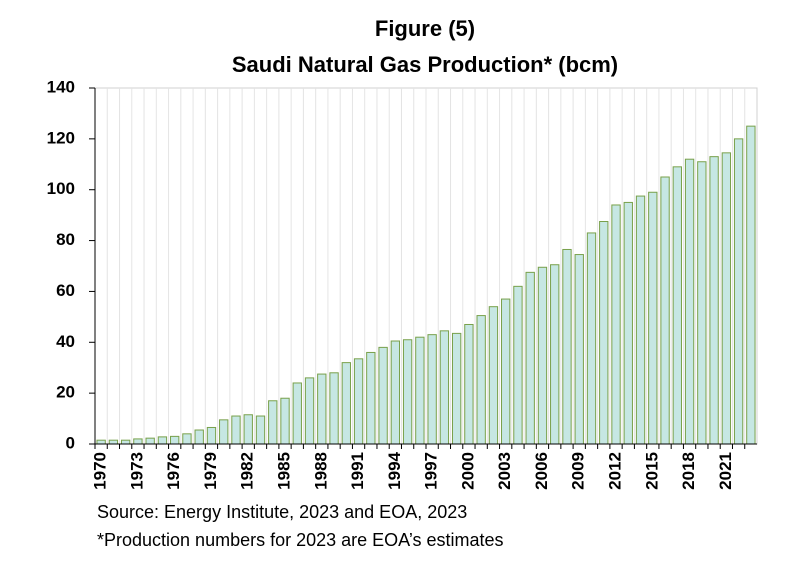 This screenshot has width=791, height=568. I want to click on x-tick-label: 2006, so click(541, 471).